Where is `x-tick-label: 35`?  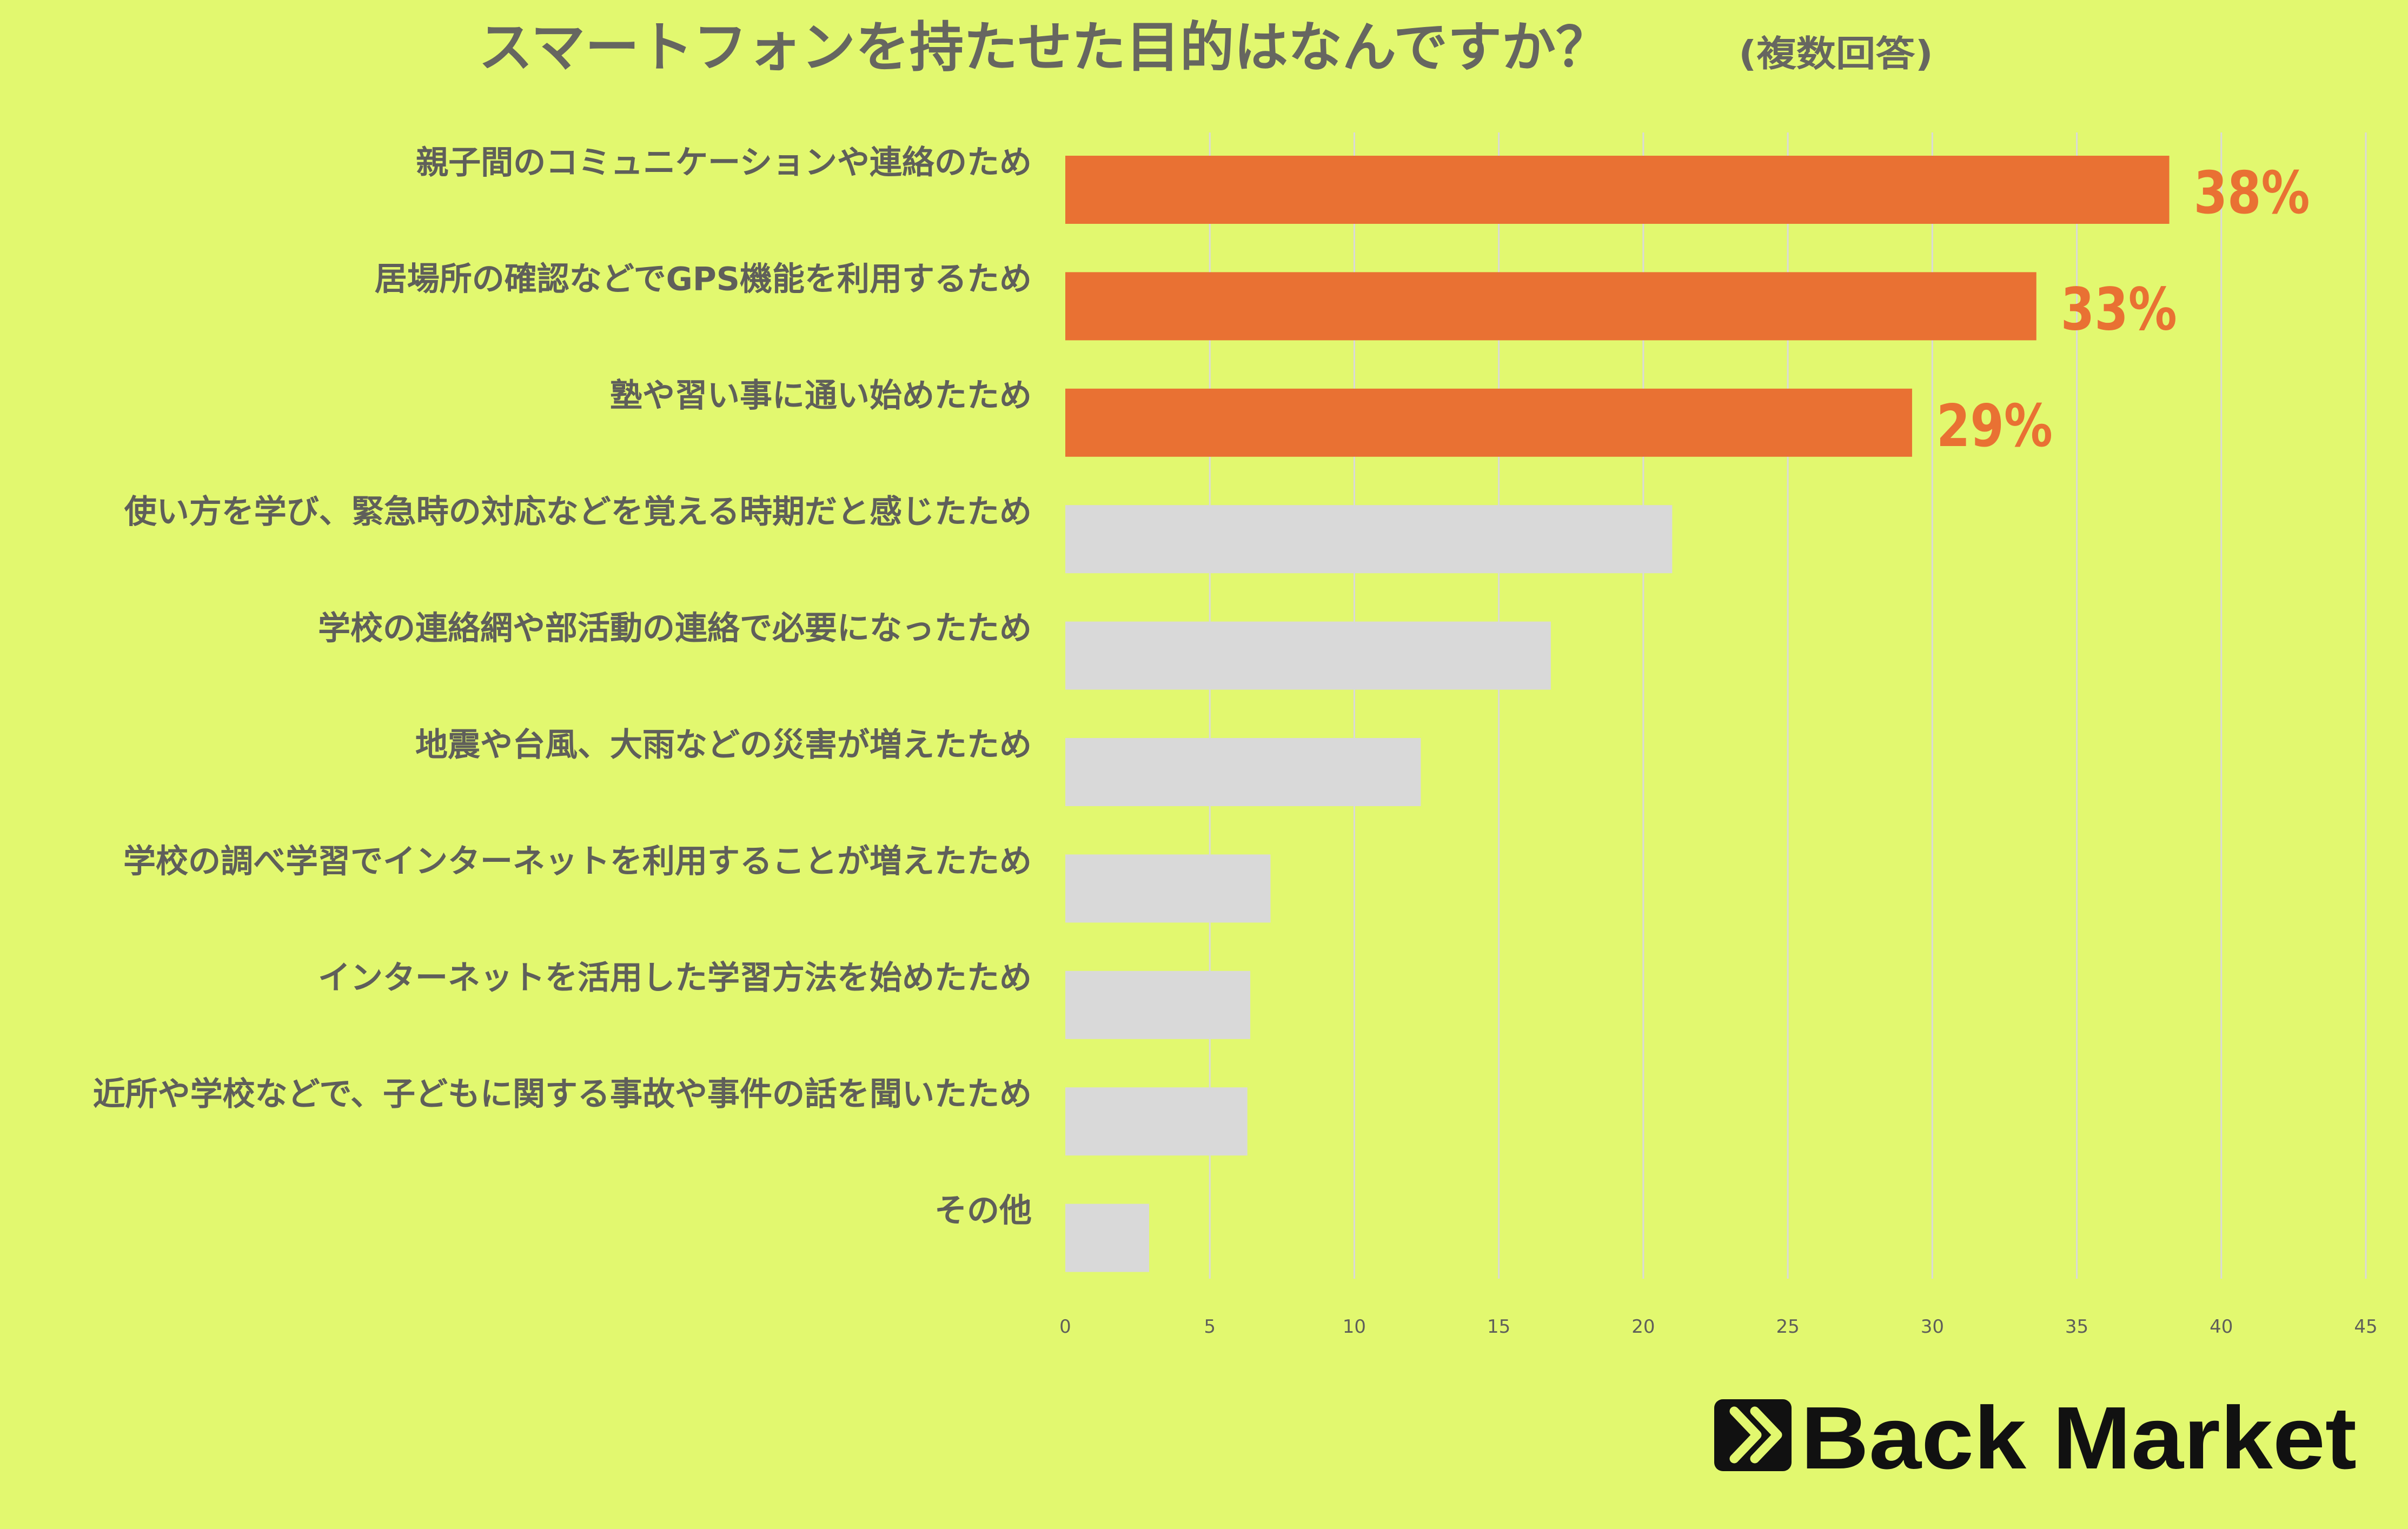
x-tick-label: 35 is located at coordinates (2077, 1327).